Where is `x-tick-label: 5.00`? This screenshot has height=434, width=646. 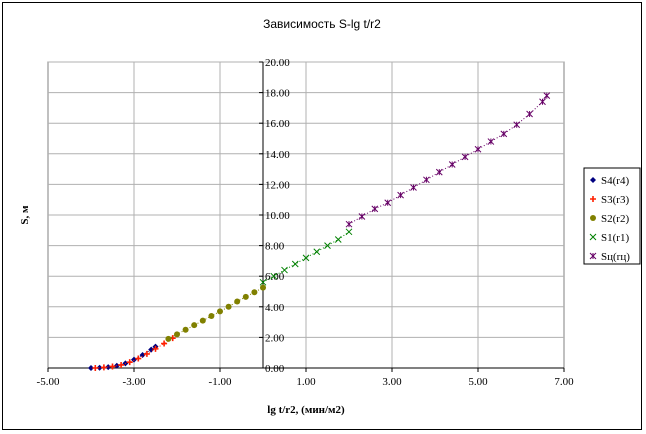 x-tick-label: 5.00 is located at coordinates (478, 382).